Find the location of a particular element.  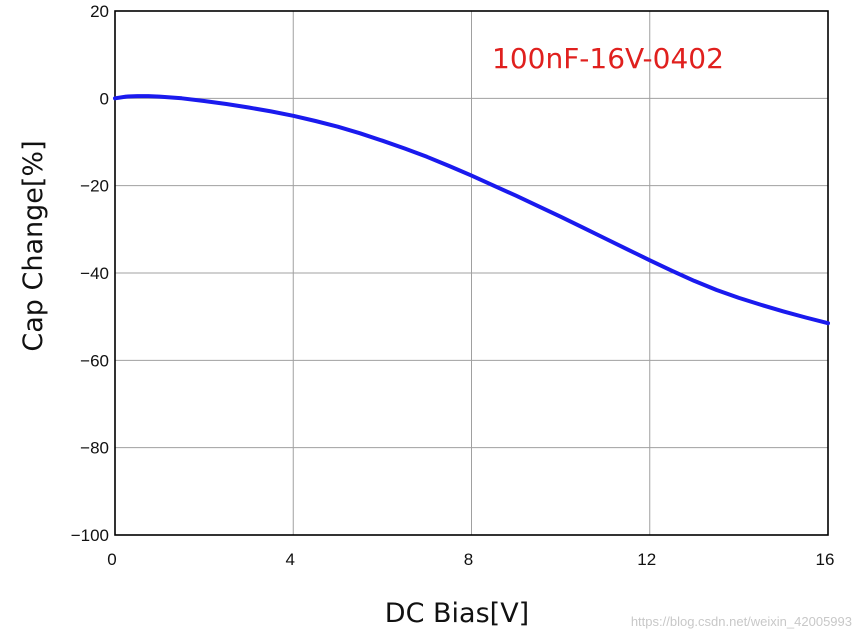

x-tick-label: 0 is located at coordinates (111, 559).